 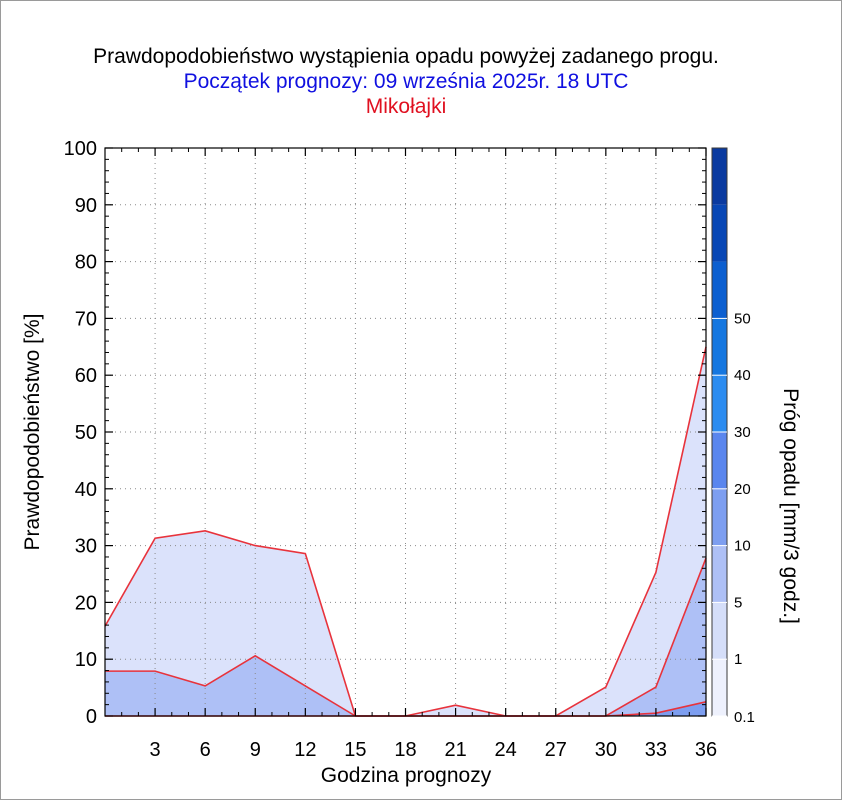 What do you see at coordinates (738, 602) in the screenshot?
I see `colorbar-tick-label: 5` at bounding box center [738, 602].